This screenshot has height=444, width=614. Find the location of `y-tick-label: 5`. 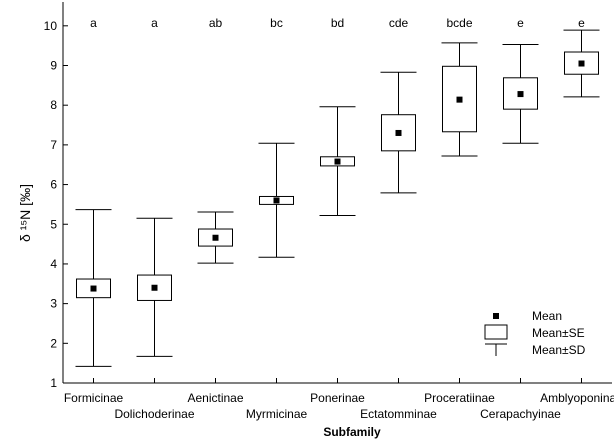

y-tick-label: 5 is located at coordinates (53, 224).